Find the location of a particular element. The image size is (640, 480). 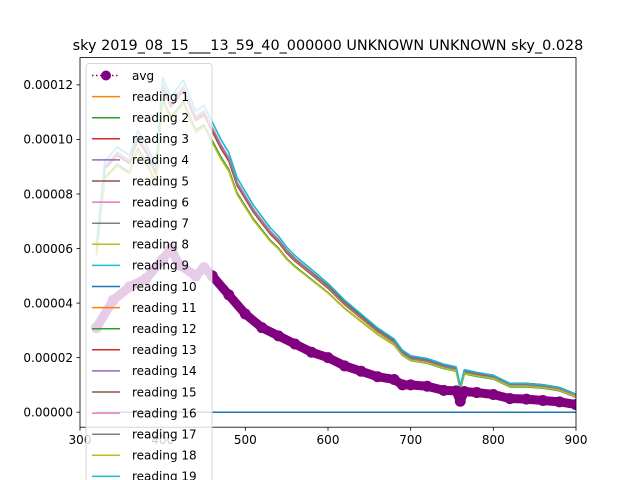

legend-item: reading 16 is located at coordinates (144, 413).